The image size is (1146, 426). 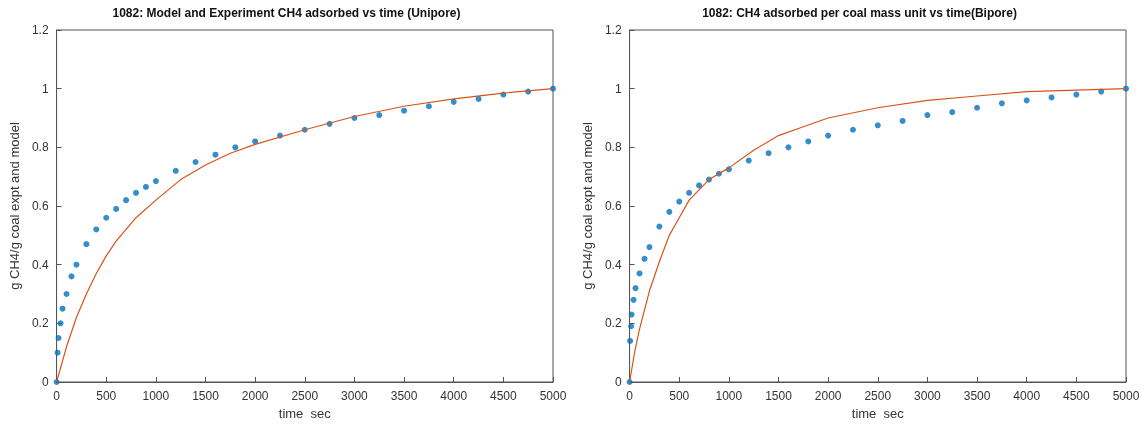 What do you see at coordinates (859, 13) in the screenshot?
I see `chart-title: 1082: CH4 adsorbed per coal mass unit vs time(Bipore)` at bounding box center [859, 13].